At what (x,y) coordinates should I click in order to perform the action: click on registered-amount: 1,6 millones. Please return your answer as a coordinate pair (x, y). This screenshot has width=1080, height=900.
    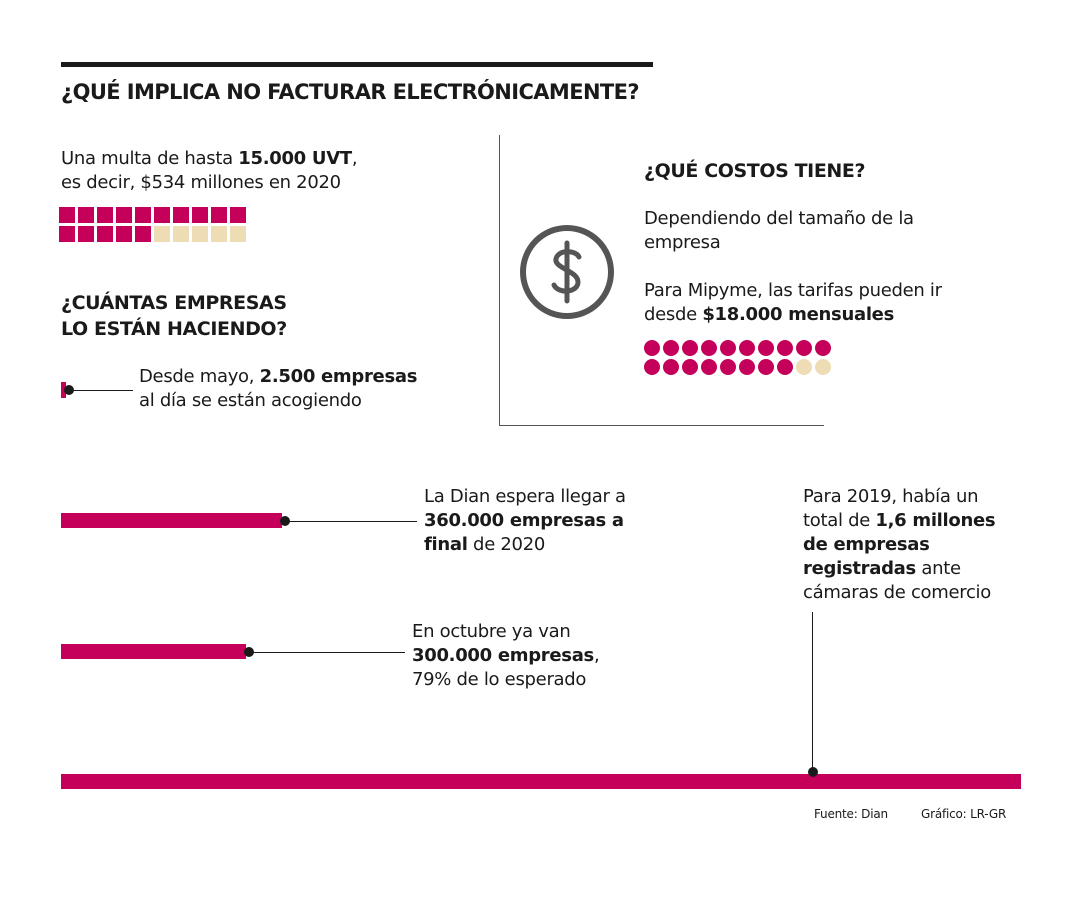
    Looking at the image, I should click on (935, 520).